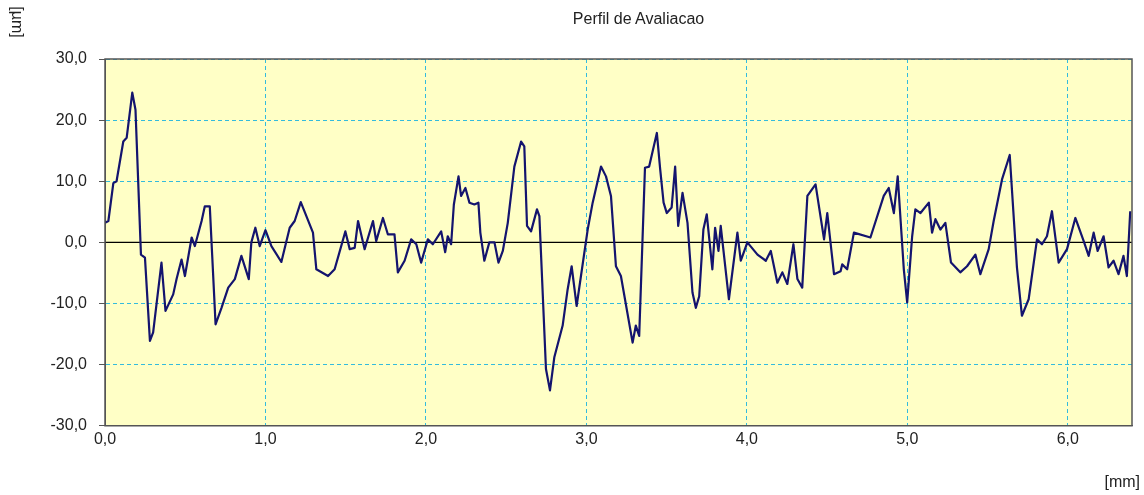 This screenshot has width=1144, height=495. What do you see at coordinates (76, 241) in the screenshot?
I see `y-tick-label: 0,0` at bounding box center [76, 241].